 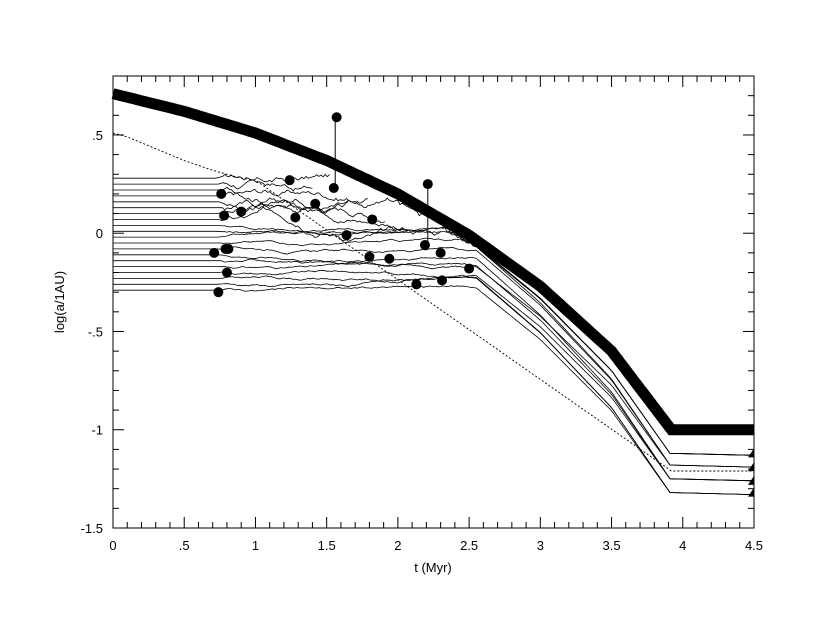 I want to click on x-tick-label: 4.5, so click(x=754, y=545).